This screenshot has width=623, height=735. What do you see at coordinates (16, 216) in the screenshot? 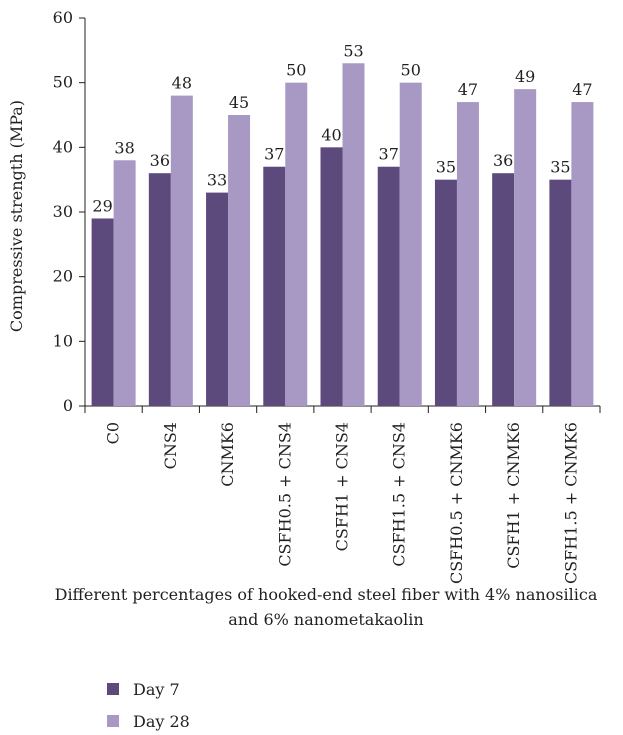
I see `y-axis-title: Compressive strength (MPa)` at bounding box center [16, 216].